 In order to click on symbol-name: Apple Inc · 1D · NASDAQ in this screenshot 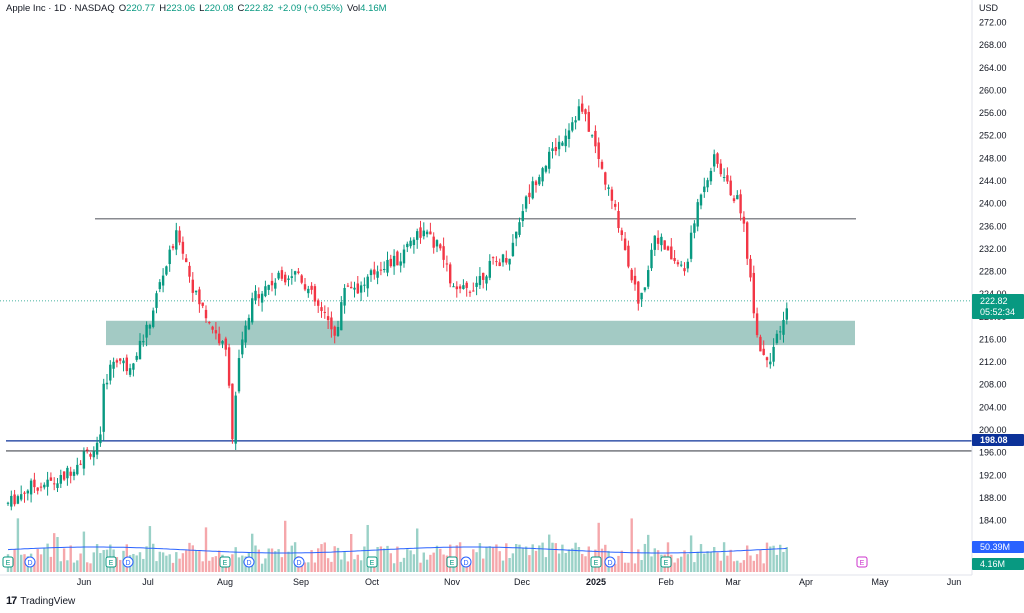, I will do `click(60, 8)`.